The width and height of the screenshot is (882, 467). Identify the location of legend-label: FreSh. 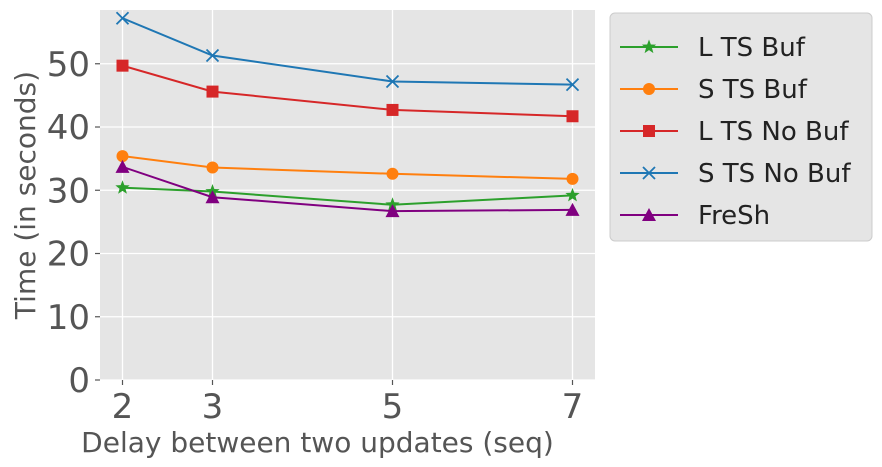
(734, 216).